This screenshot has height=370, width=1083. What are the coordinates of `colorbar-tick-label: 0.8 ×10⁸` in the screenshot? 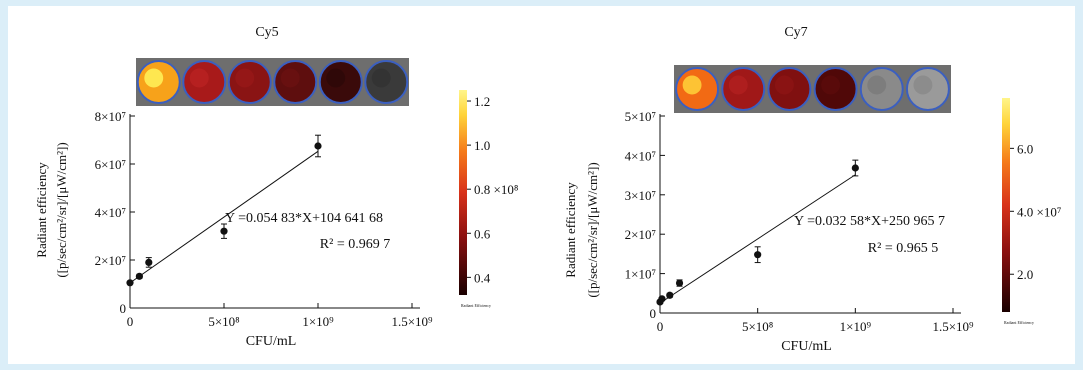 It's located at (496, 189).